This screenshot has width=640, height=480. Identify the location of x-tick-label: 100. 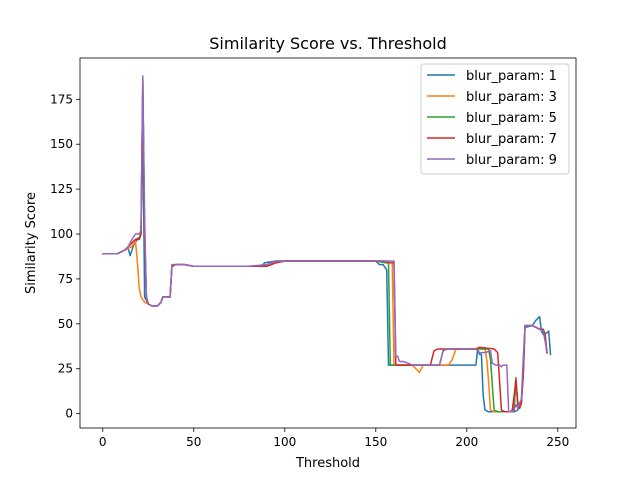
(284, 442).